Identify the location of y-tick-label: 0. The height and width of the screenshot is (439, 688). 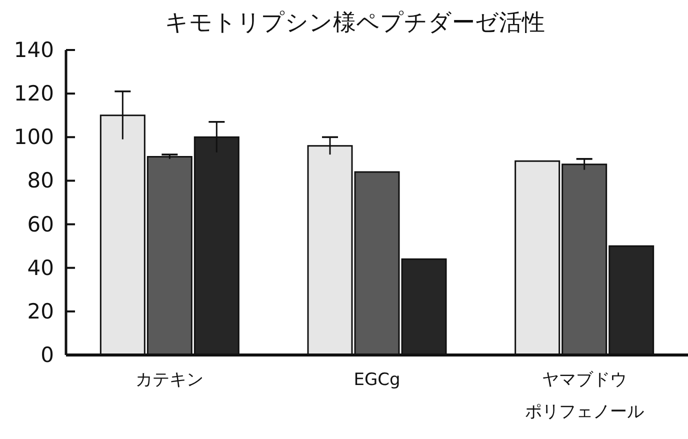
(47, 355).